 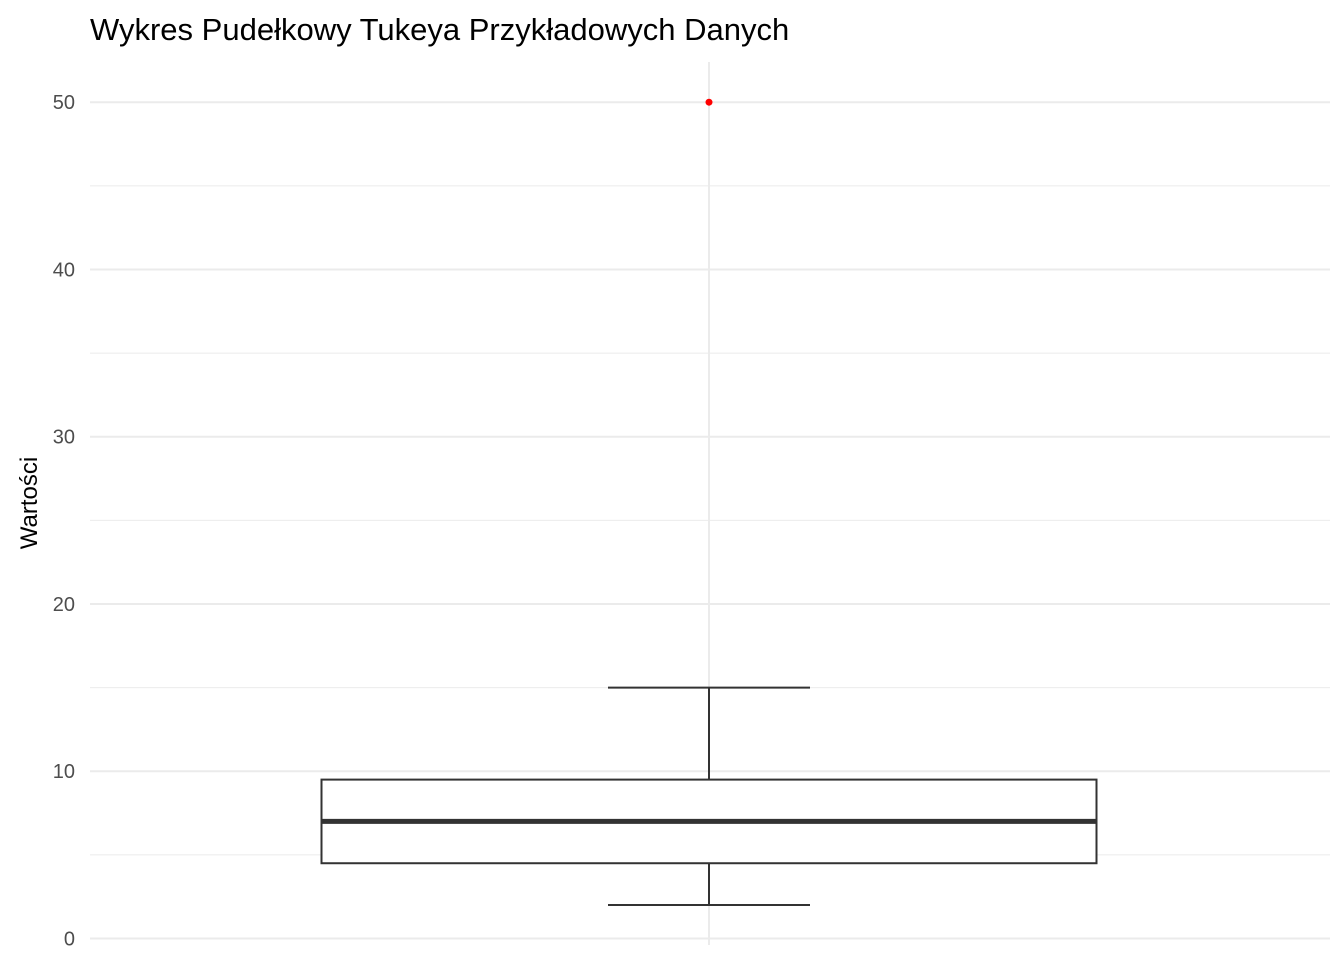 What do you see at coordinates (29, 503) in the screenshot?
I see `y-axis-title: Wartości` at bounding box center [29, 503].